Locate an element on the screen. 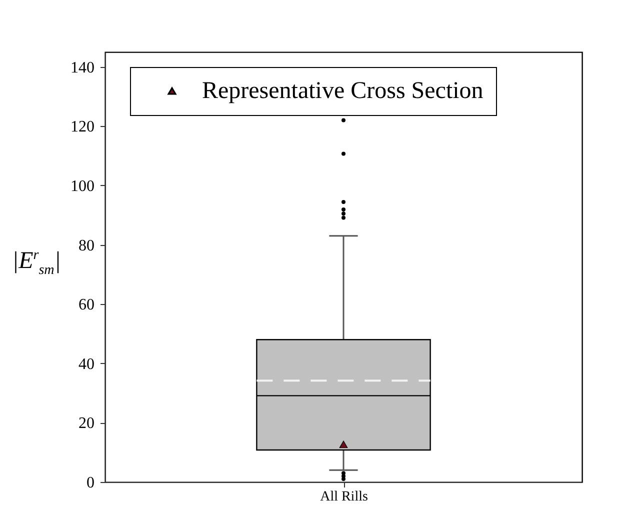 Image resolution: width=637 pixels, height=529 pixels. legend-label: Representative Cross Section is located at coordinates (343, 91).